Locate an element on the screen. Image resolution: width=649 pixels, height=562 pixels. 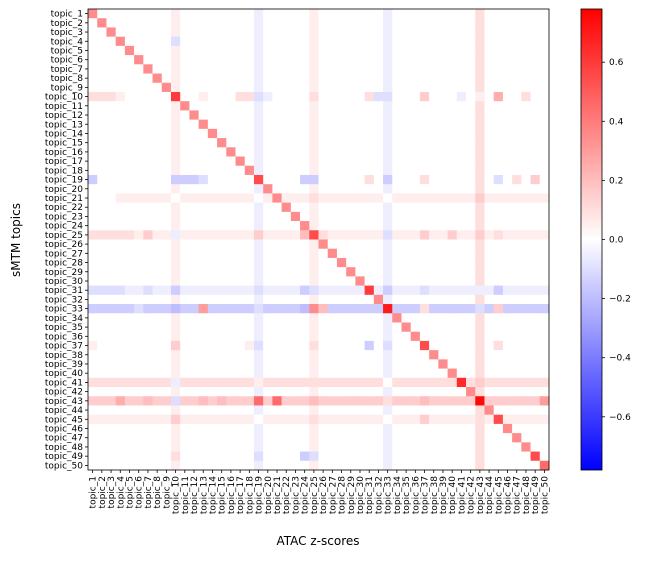
x-tick-label: topic_11 is located at coordinates (186, 495).